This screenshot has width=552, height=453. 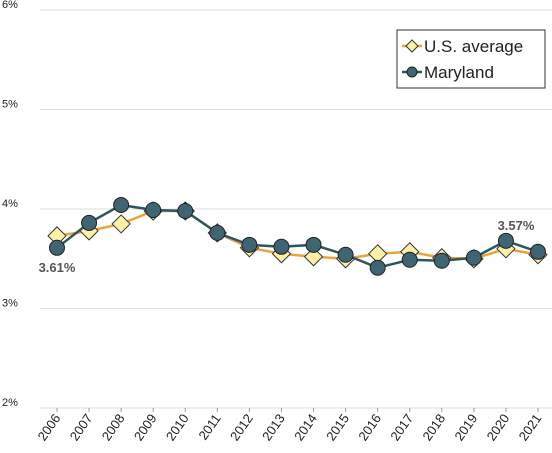 I want to click on x-tick-label: 2016, so click(x=369, y=427).